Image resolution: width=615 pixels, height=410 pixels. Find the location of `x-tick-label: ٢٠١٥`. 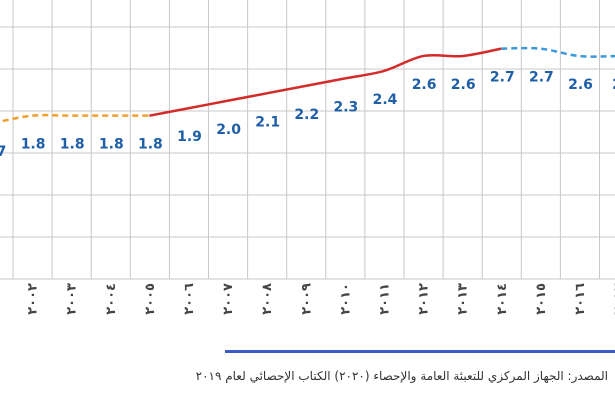

x-tick-label: ٢٠١٥ is located at coordinates (541, 299).